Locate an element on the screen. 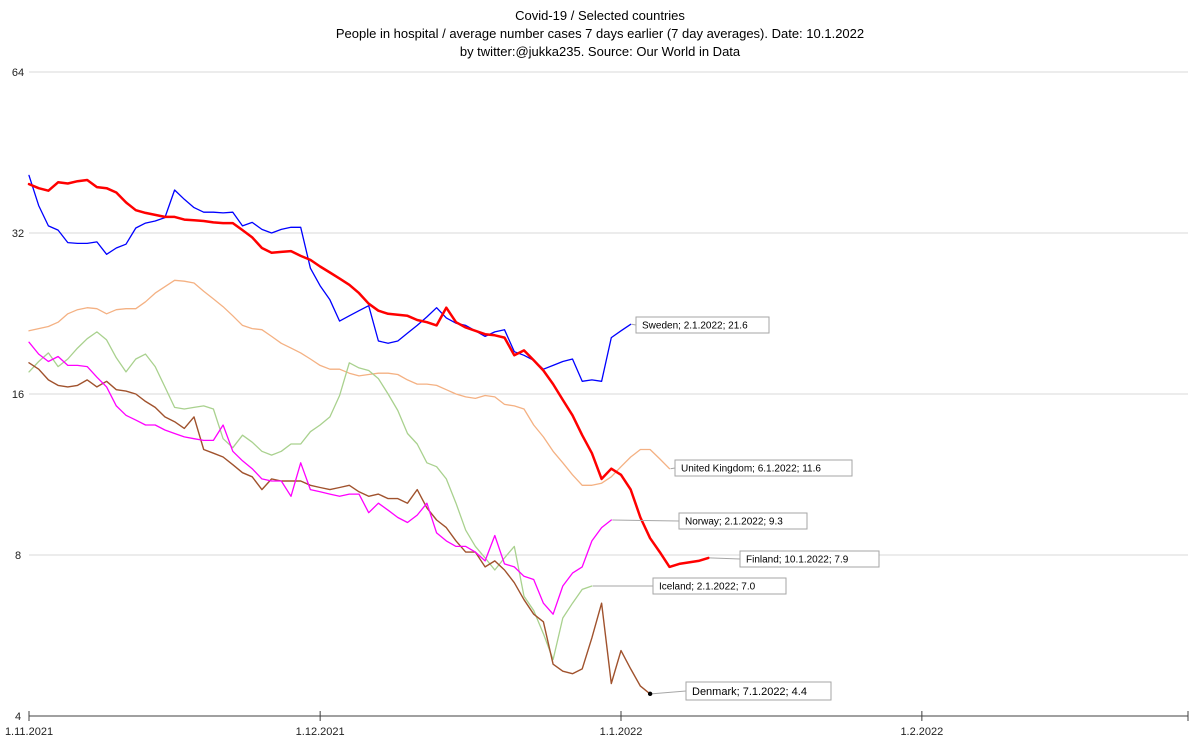  x-axis: 1.11.2021 1.12.2021 1.1.2022 1.2.2022 is located at coordinates (597, 724).